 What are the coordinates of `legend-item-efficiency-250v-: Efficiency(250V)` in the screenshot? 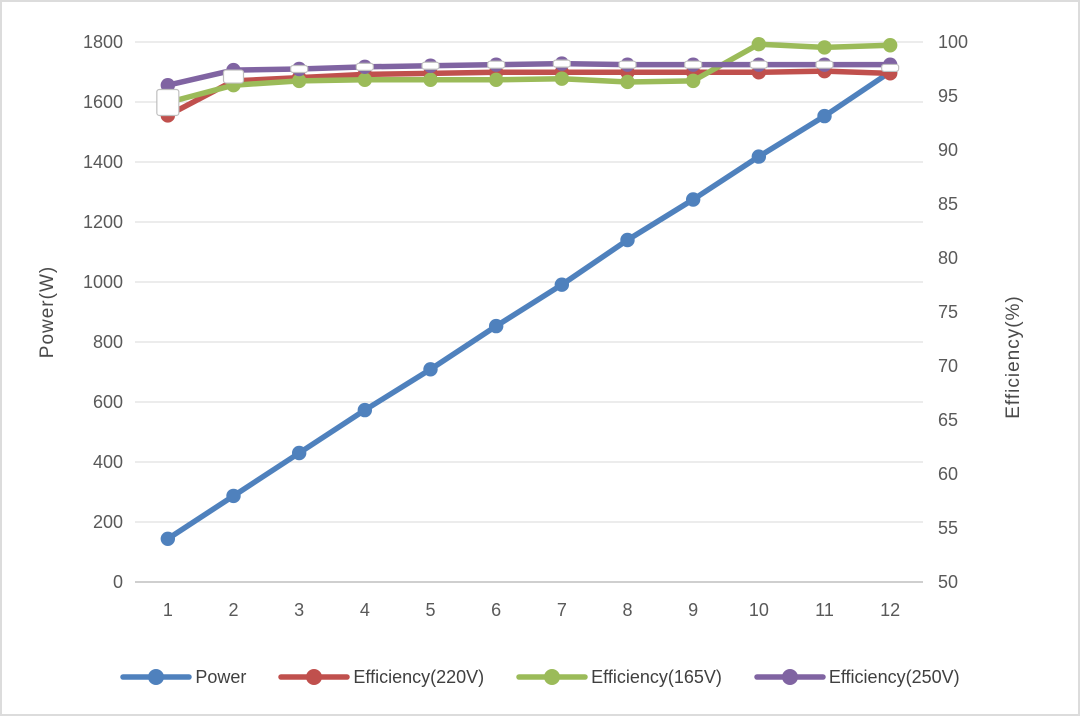 It's located at (857, 677).